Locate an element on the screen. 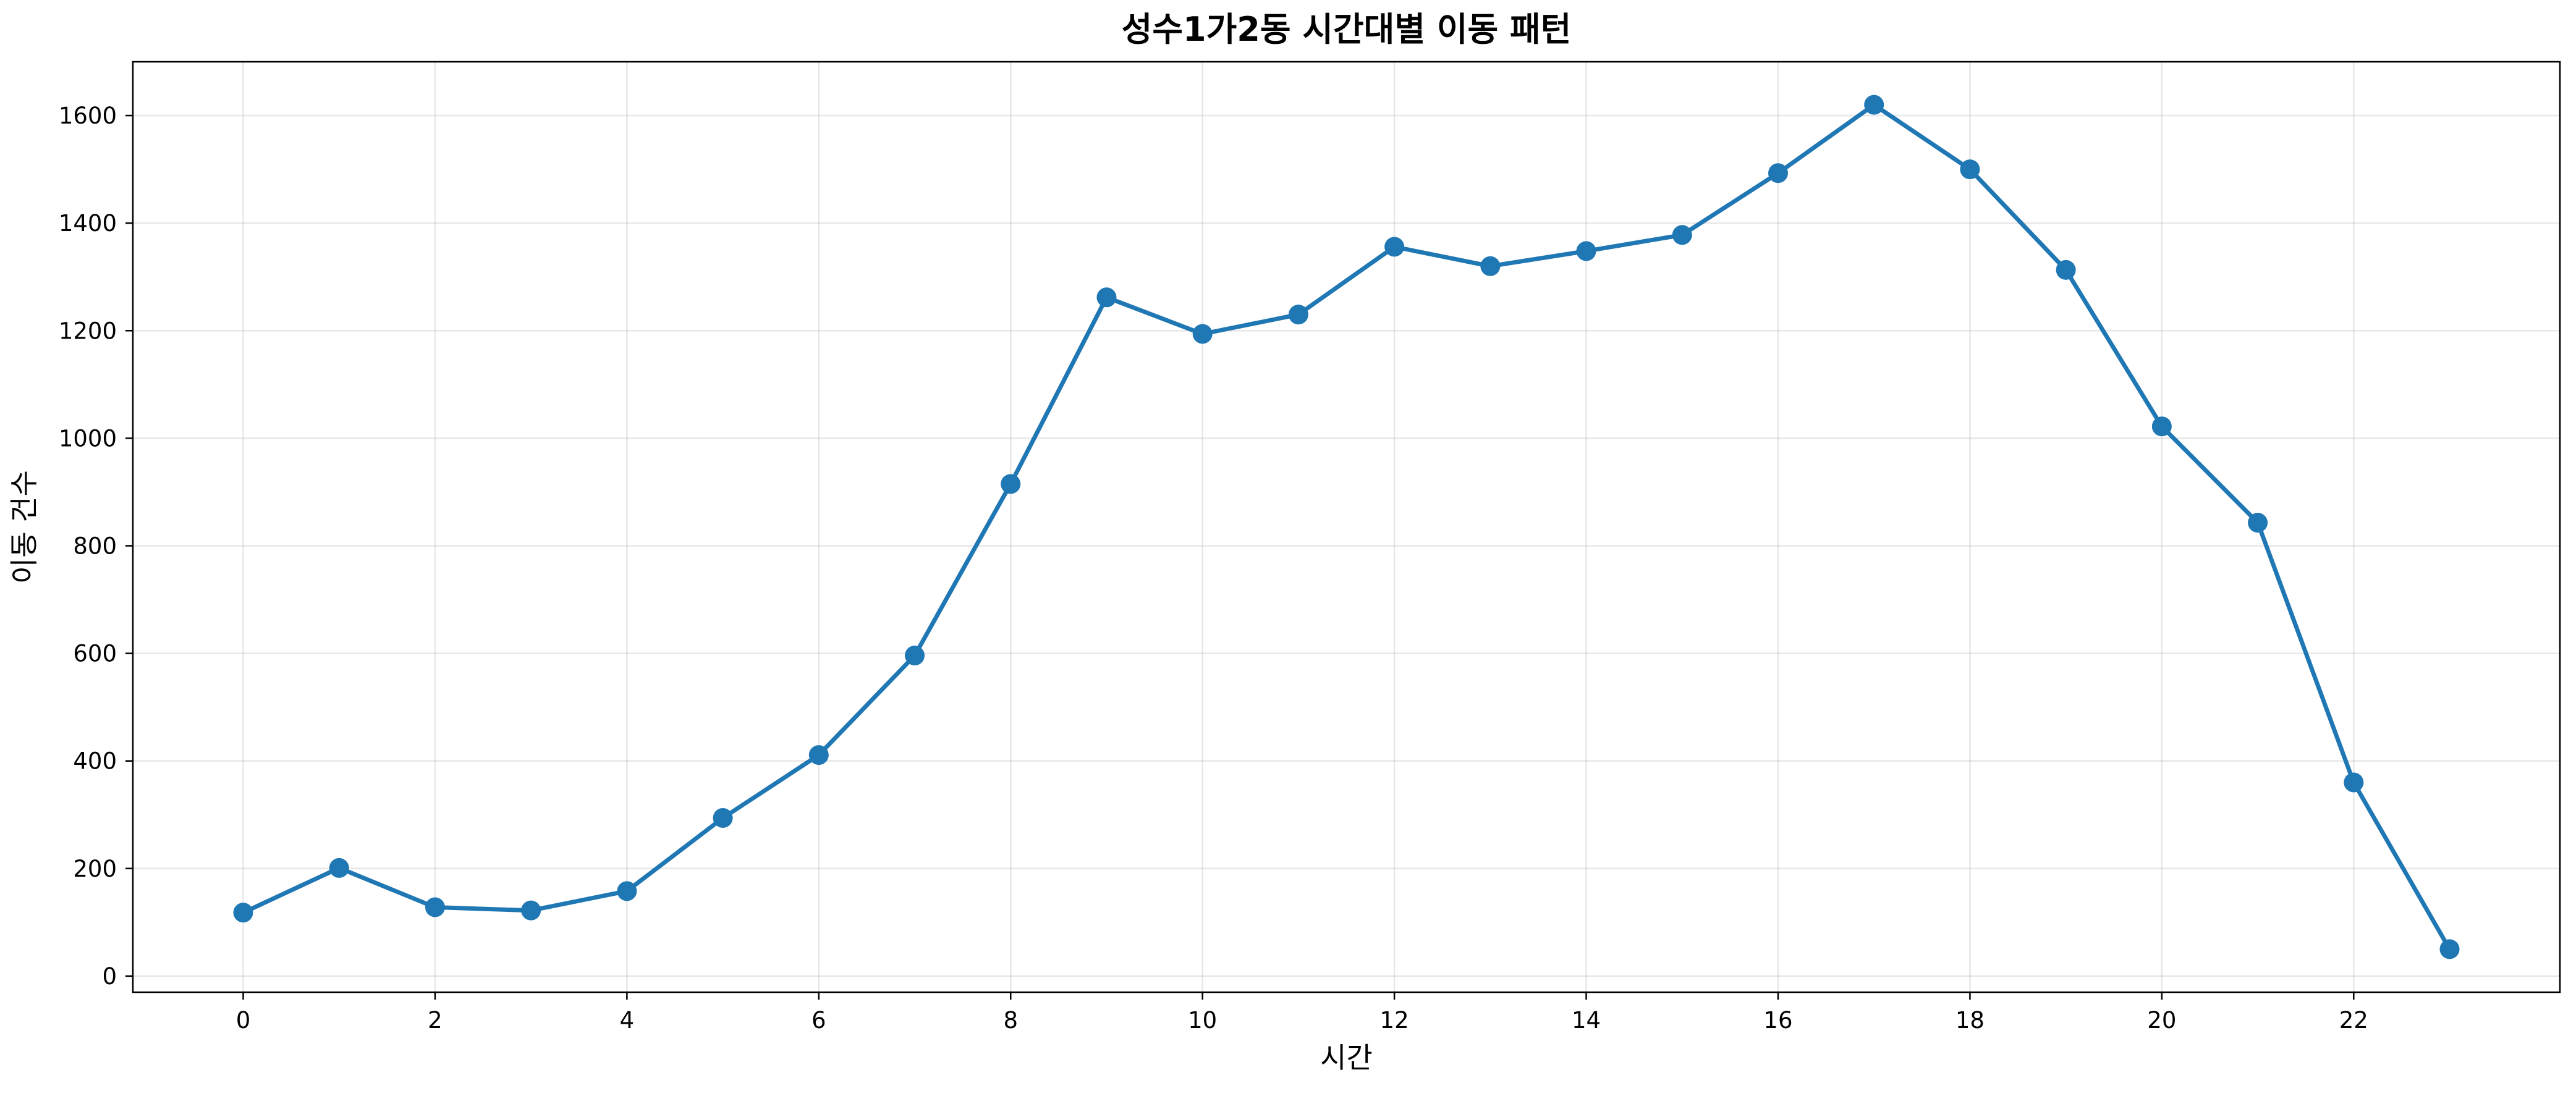 This screenshot has width=2576, height=1096. y-tick-label: 200 is located at coordinates (95, 869).